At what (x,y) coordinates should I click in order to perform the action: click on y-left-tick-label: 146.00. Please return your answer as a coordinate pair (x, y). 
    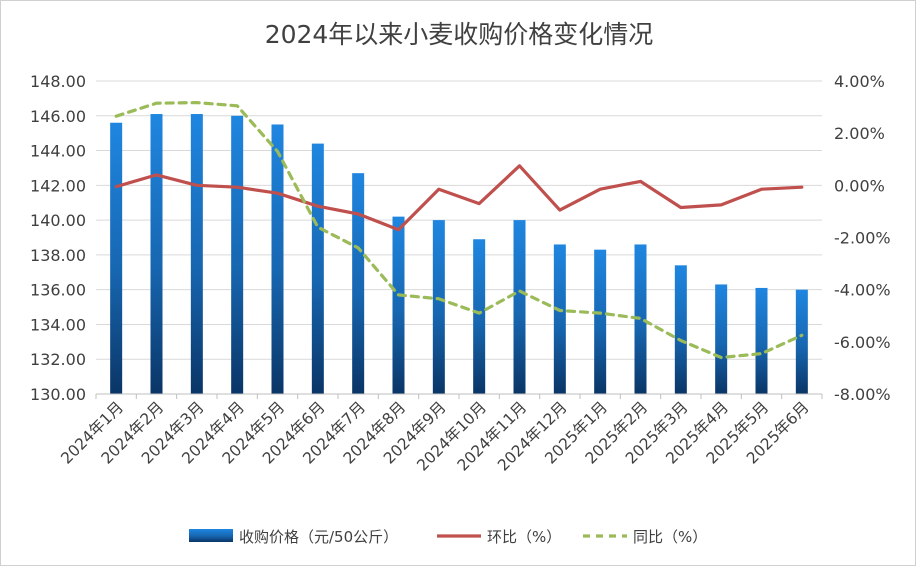
    Looking at the image, I should click on (58, 116).